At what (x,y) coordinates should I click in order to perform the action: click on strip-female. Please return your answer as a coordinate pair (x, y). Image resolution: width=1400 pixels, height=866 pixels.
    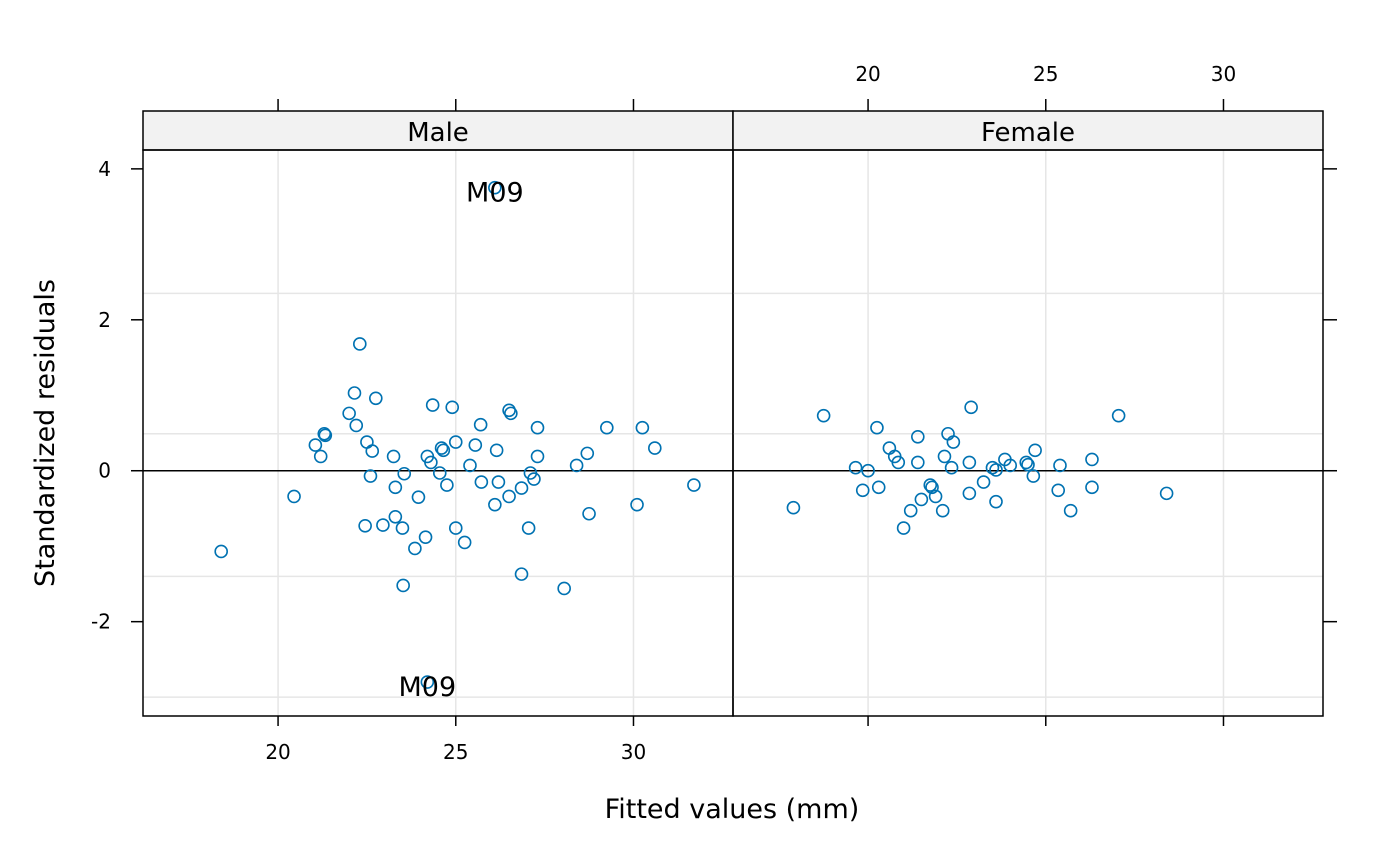
    Looking at the image, I should click on (1028, 130).